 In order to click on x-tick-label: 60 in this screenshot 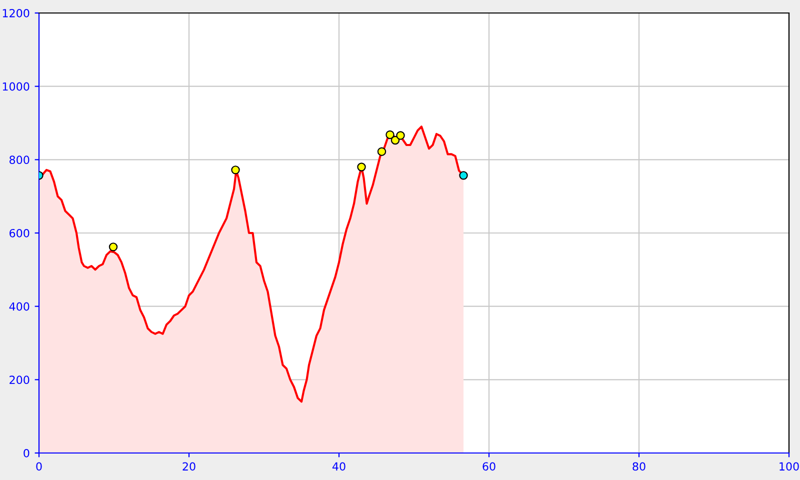, I will do `click(489, 466)`.